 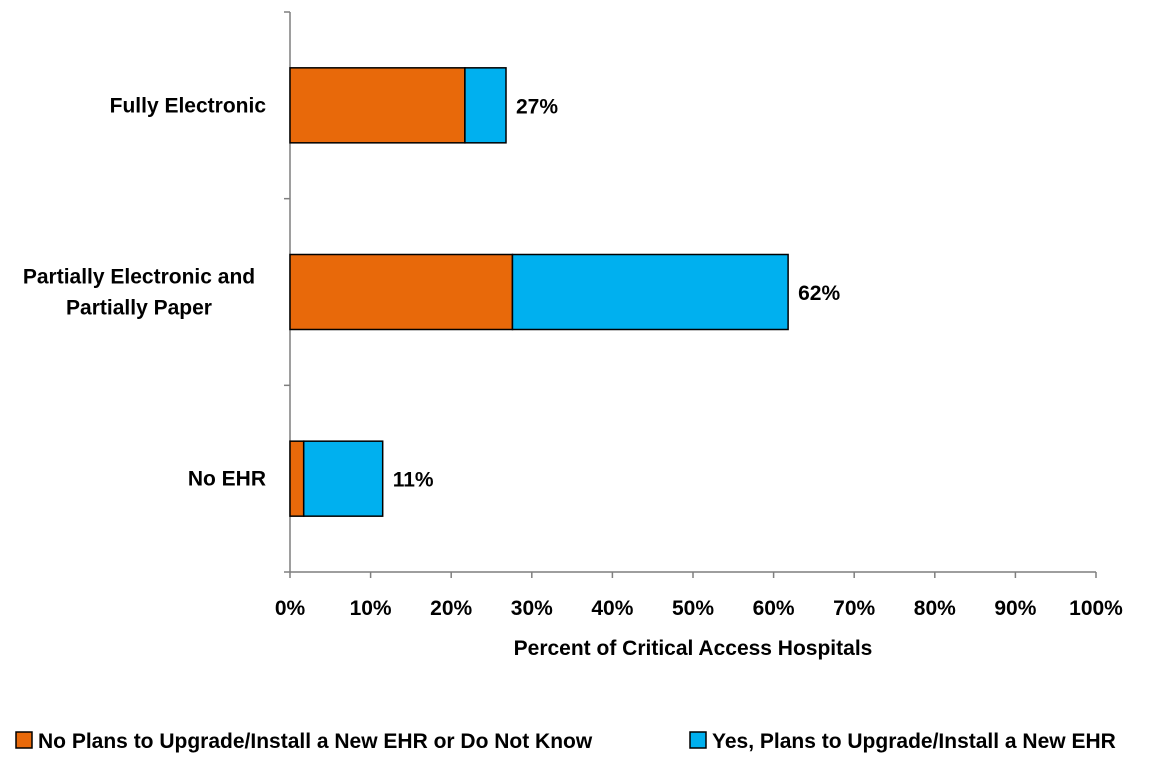 I want to click on x-tick-label: 60%, so click(x=774, y=608).